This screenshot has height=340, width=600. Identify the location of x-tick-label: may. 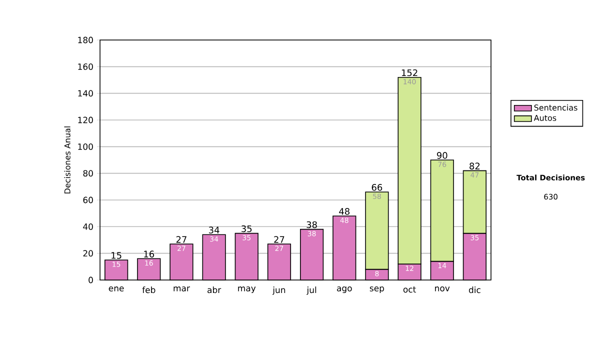
(247, 290).